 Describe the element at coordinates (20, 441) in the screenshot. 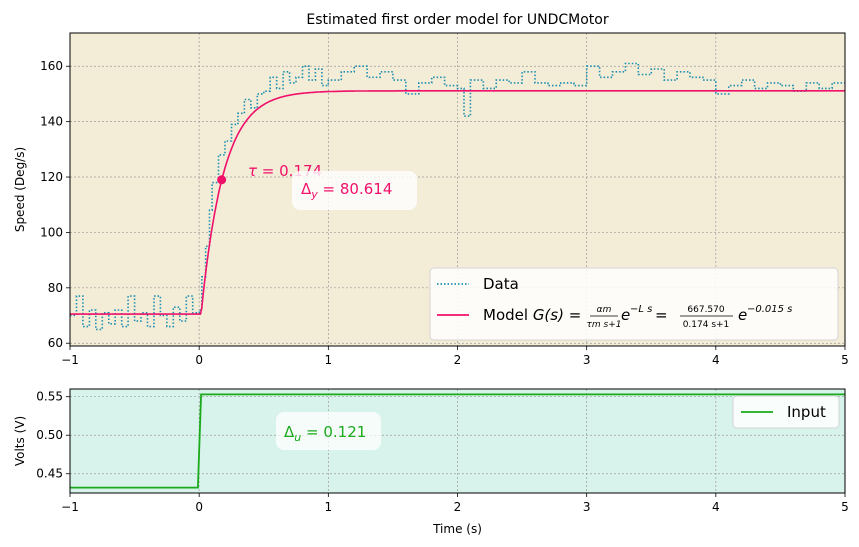

I see `volts-y-axis-label: Volts (V)` at that location.